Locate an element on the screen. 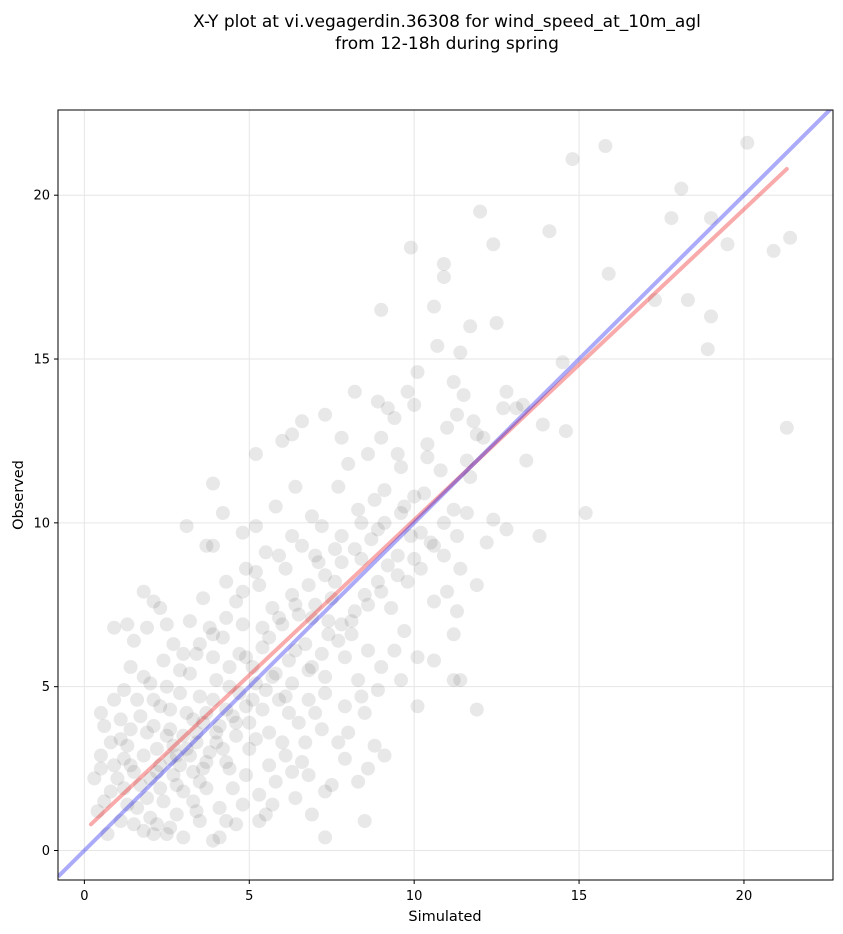  y-tick-label: 5 is located at coordinates (46, 687).